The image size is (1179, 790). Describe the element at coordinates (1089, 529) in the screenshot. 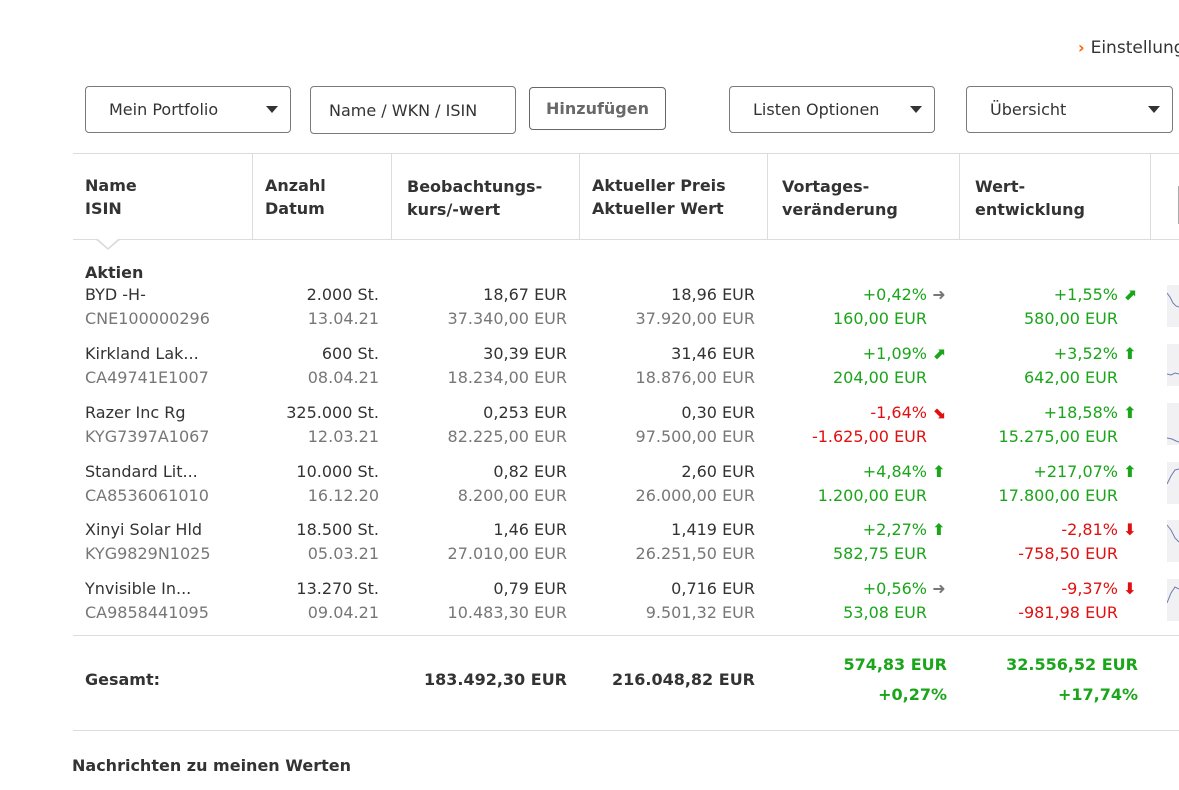

I see `performance-pct: -2,81%` at that location.